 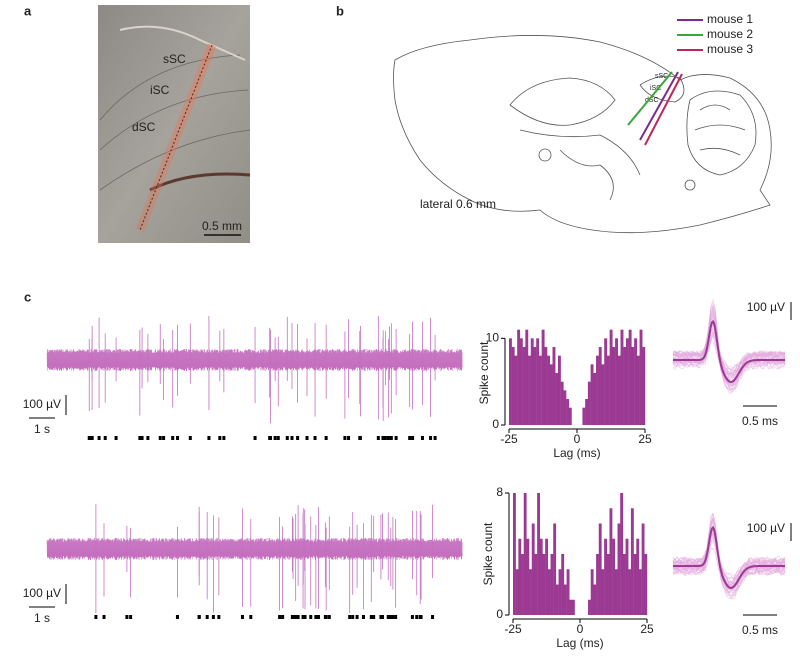 What do you see at coordinates (579, 643) in the screenshot?
I see `x-axis-label: Lag (ms)` at bounding box center [579, 643].